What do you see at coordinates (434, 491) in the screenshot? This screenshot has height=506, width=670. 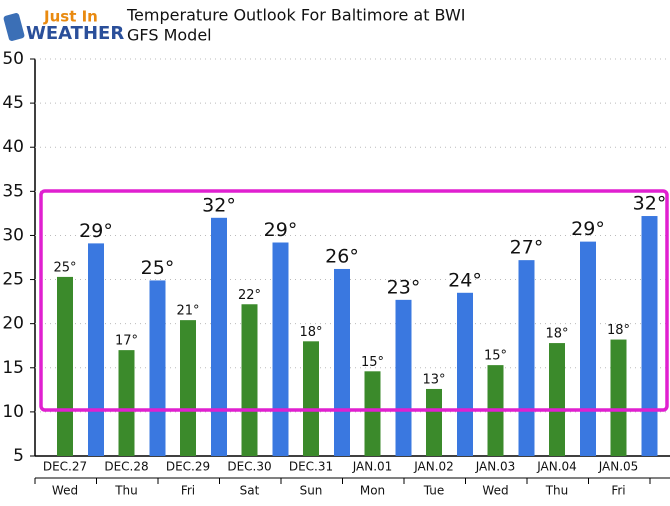 I see `weekday-label: Tue` at bounding box center [434, 491].